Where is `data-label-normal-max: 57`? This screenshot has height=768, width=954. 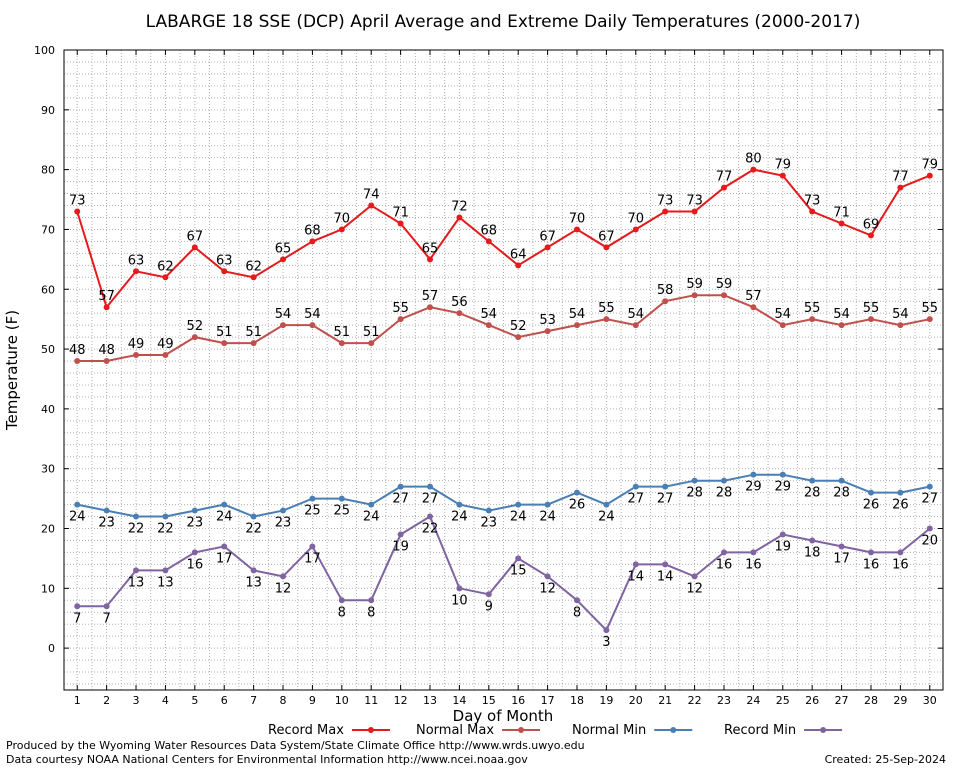
data-label-normal-max: 57 is located at coordinates (430, 296).